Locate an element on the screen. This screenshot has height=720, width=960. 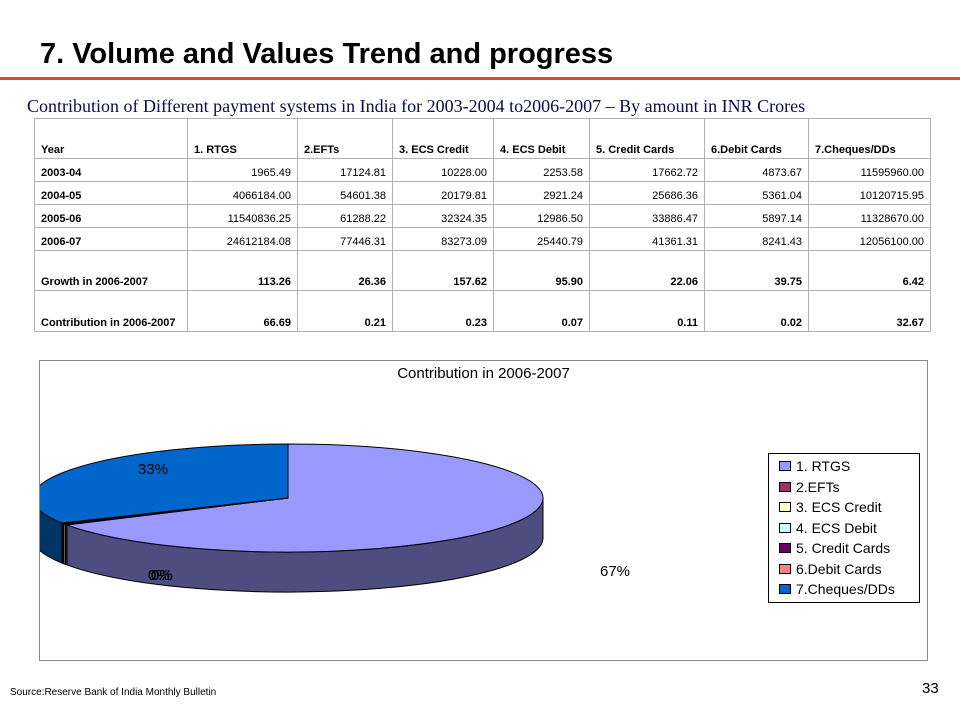
legend-item: 5. Credit Cards is located at coordinates (844, 548).